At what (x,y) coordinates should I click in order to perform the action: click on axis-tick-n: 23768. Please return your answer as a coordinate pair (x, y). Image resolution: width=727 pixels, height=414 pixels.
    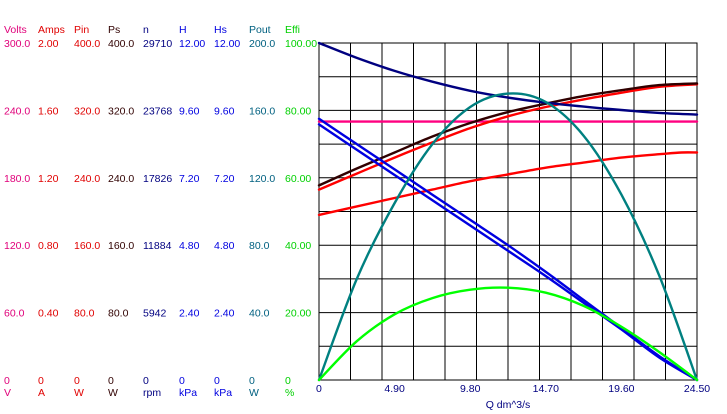
    Looking at the image, I should click on (157, 111).